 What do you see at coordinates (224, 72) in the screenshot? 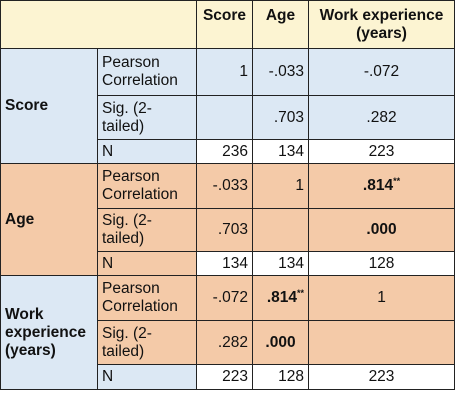
I see `cell-score: 1` at bounding box center [224, 72].